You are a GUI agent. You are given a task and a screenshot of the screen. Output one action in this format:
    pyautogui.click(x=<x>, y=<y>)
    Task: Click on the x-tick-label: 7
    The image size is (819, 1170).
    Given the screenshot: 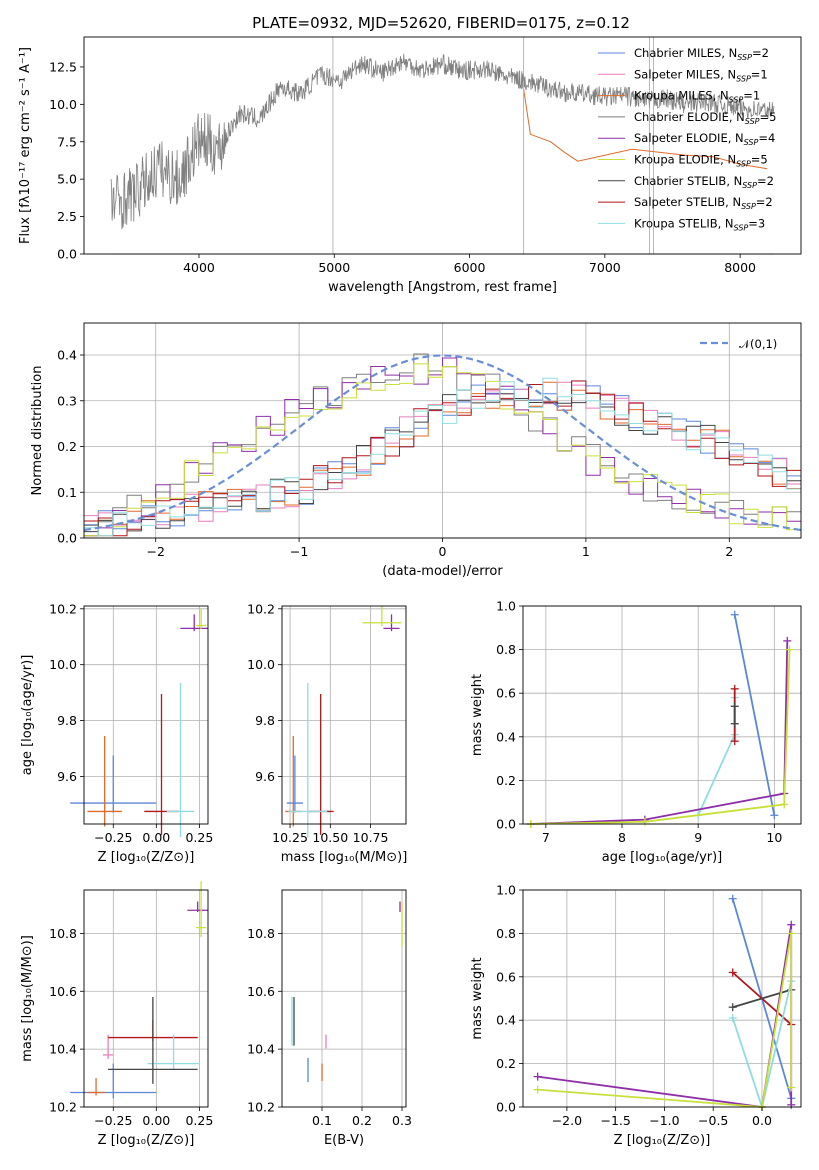 What is the action you would take?
    pyautogui.click(x=546, y=837)
    